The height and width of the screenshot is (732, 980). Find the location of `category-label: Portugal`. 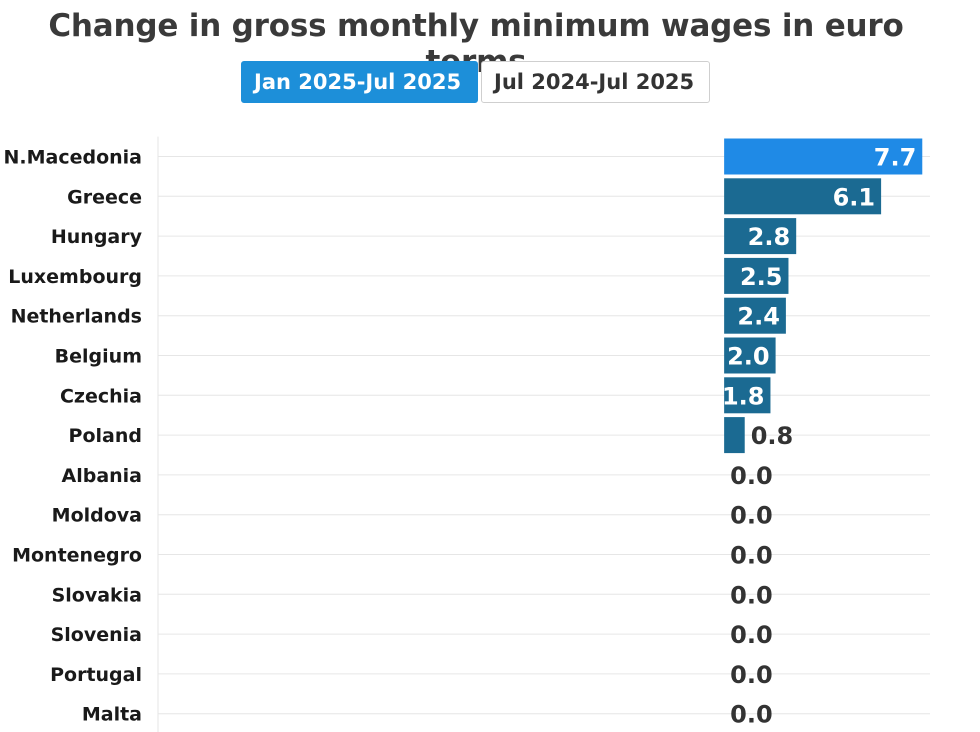

category-label: Portugal is located at coordinates (96, 675).